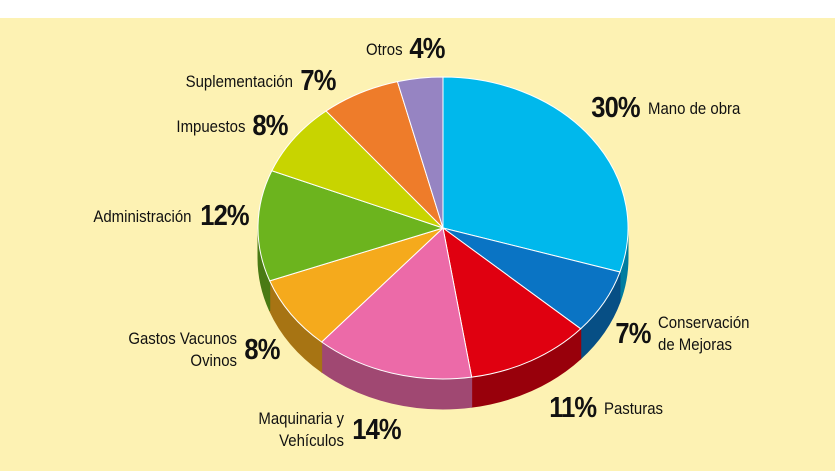 This screenshot has width=835, height=471. I want to click on category-label: Pasturas, so click(634, 408).